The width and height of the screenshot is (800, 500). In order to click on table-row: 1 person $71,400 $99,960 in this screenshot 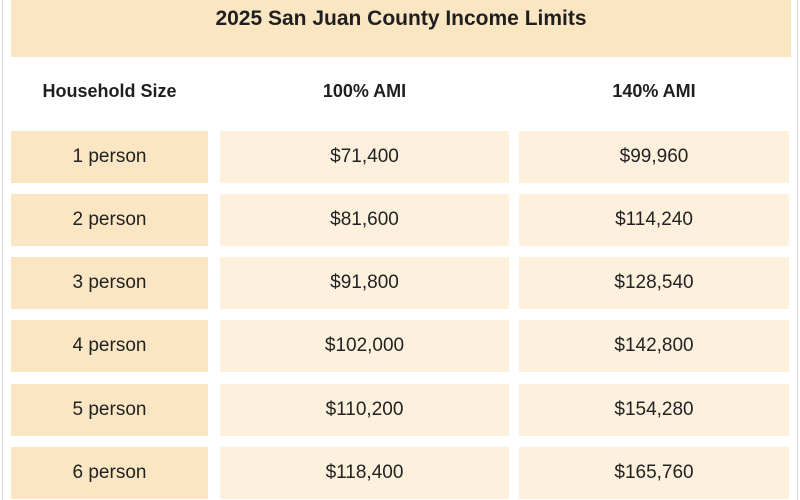, I will do `click(401, 157)`.